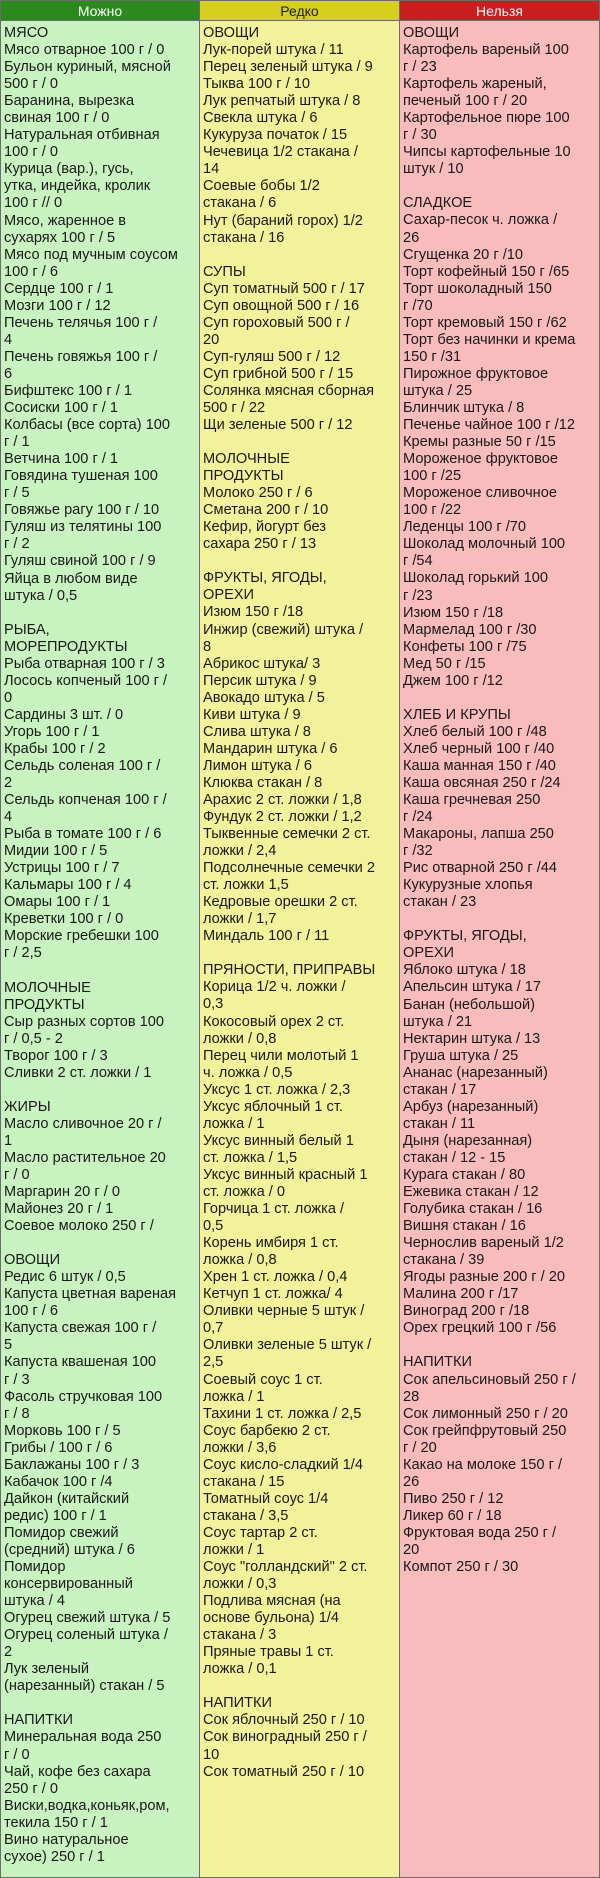 The height and width of the screenshot is (1878, 600). Describe the element at coordinates (485, 1413) in the screenshot. I see `list-item: Сок лимонный 250 г / 20` at that location.